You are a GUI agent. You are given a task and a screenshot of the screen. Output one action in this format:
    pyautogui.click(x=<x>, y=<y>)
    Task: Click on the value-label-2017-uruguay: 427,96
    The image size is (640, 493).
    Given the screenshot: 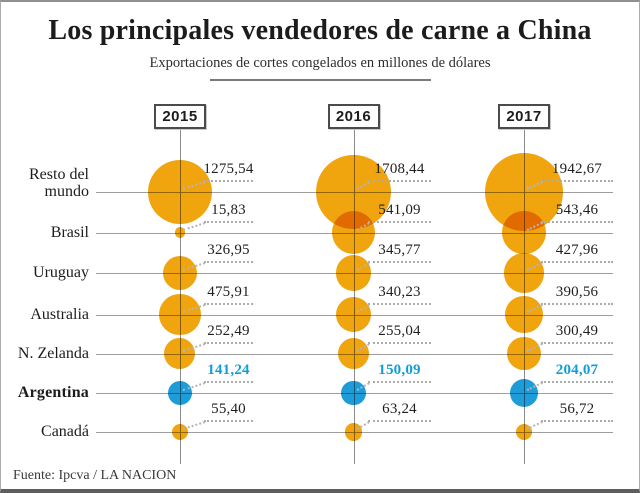 What is the action you would take?
    pyautogui.click(x=577, y=250)
    